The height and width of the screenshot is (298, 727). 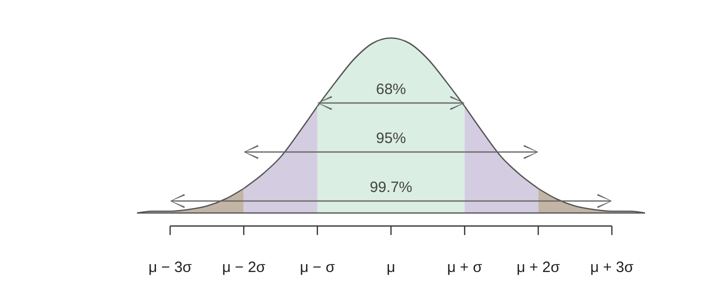 I want to click on x-tick-label: μ, so click(x=391, y=267).